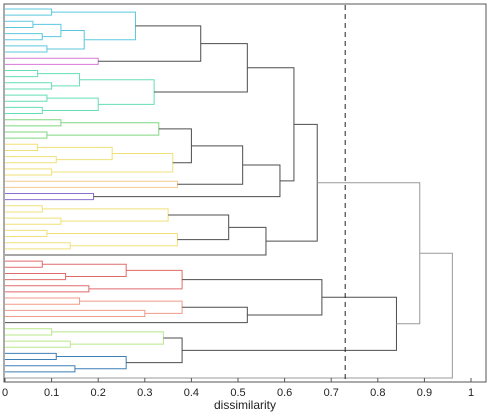 The width and height of the screenshot is (491, 416). I want to click on link-y11, so click(112, 239).